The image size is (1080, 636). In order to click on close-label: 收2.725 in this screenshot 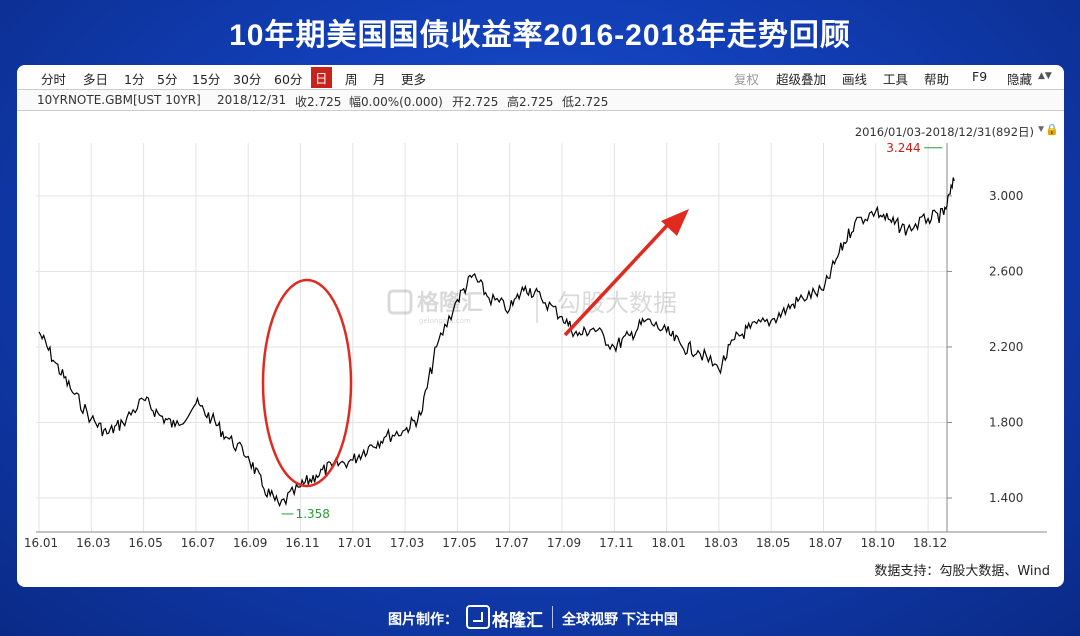, I will do `click(318, 102)`.